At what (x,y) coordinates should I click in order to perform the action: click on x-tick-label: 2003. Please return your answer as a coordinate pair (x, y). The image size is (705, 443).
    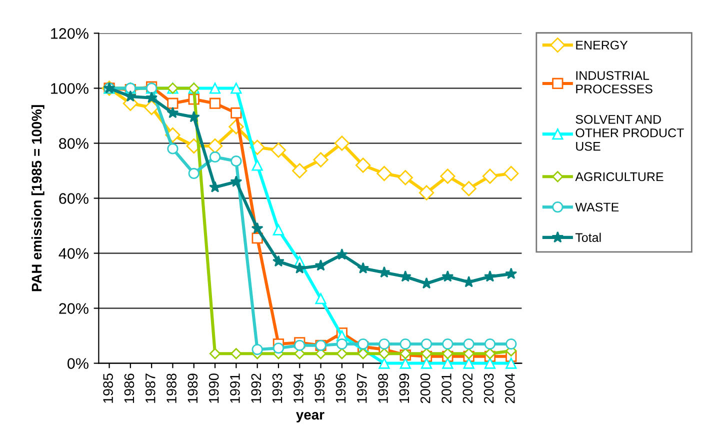
    Looking at the image, I should click on (489, 389).